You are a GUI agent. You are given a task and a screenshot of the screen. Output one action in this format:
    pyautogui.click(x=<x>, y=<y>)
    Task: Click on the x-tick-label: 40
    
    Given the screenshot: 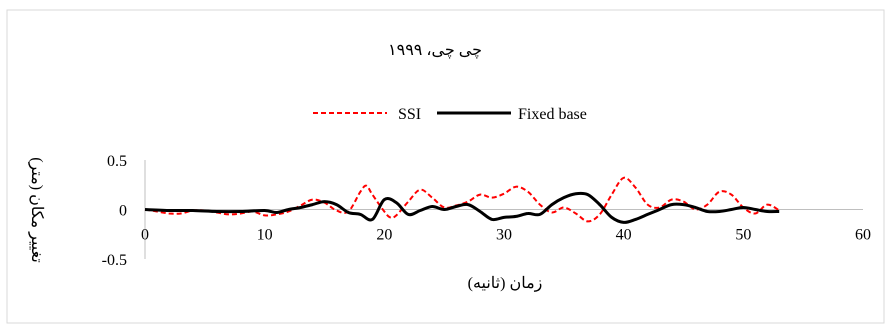 What is the action you would take?
    pyautogui.click(x=624, y=235)
    